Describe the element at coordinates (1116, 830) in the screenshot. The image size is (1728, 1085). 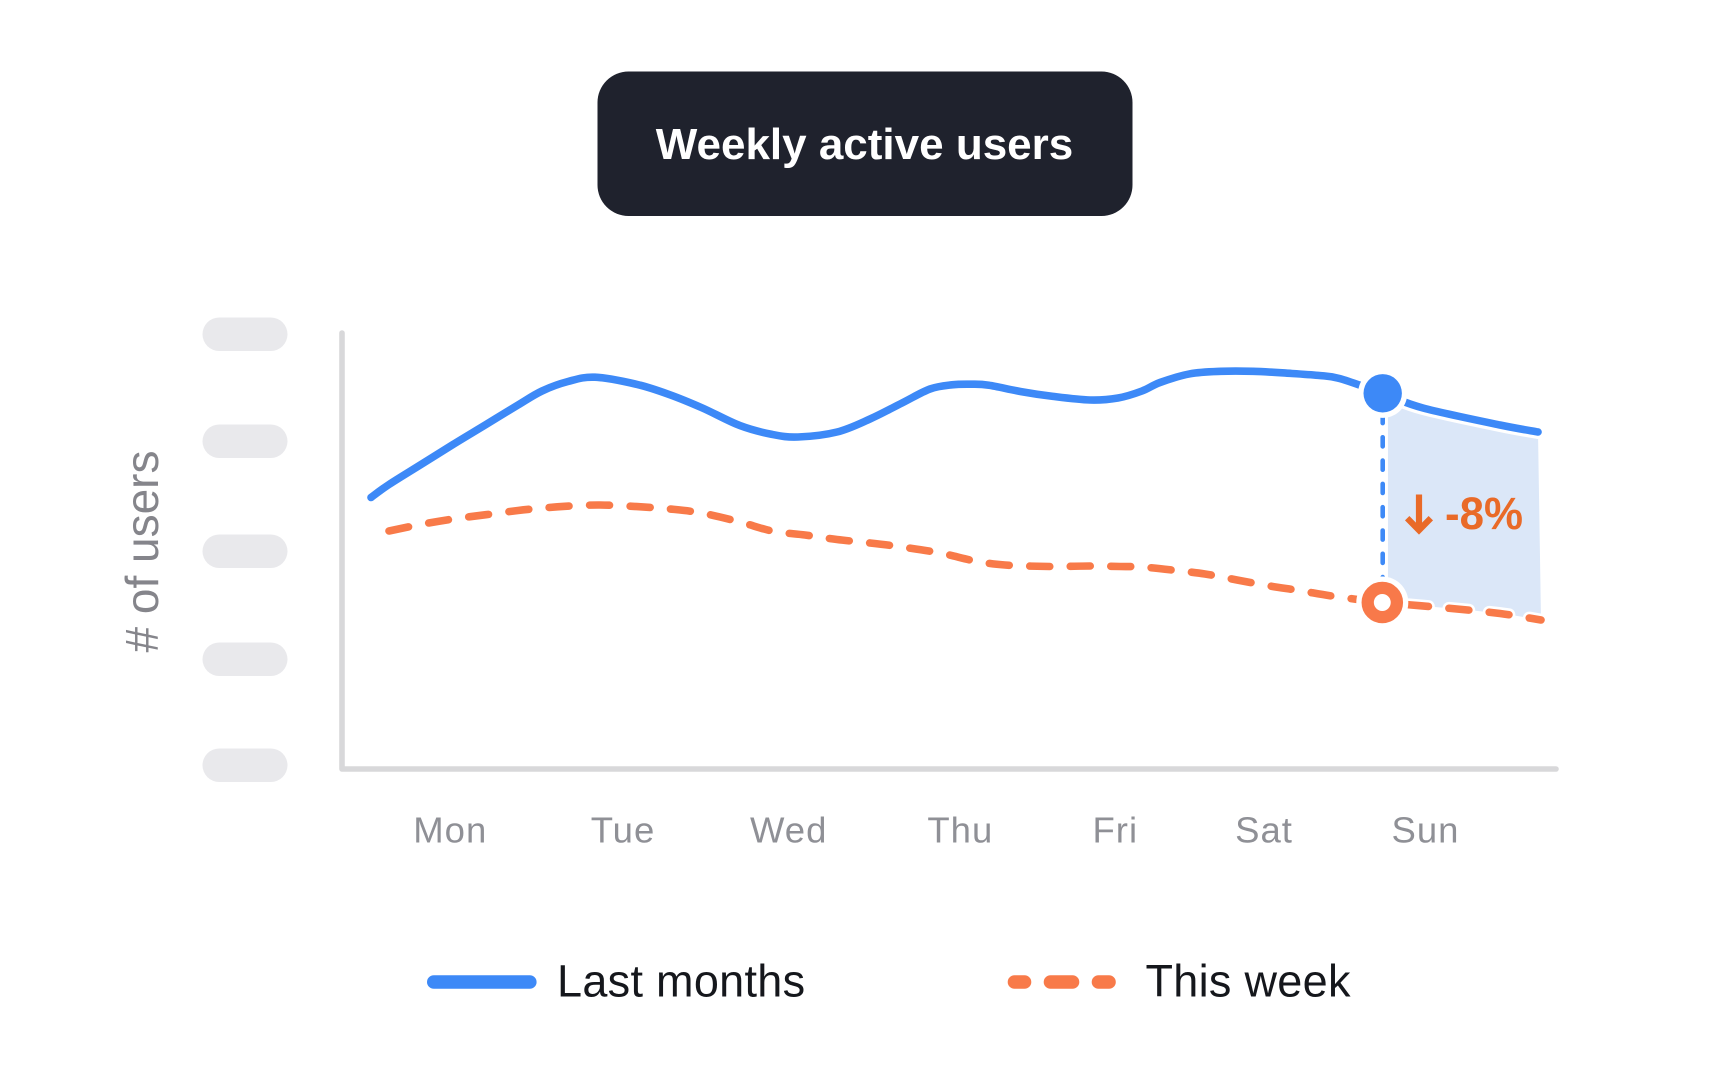
I see `svg-text: Fri` at that location.